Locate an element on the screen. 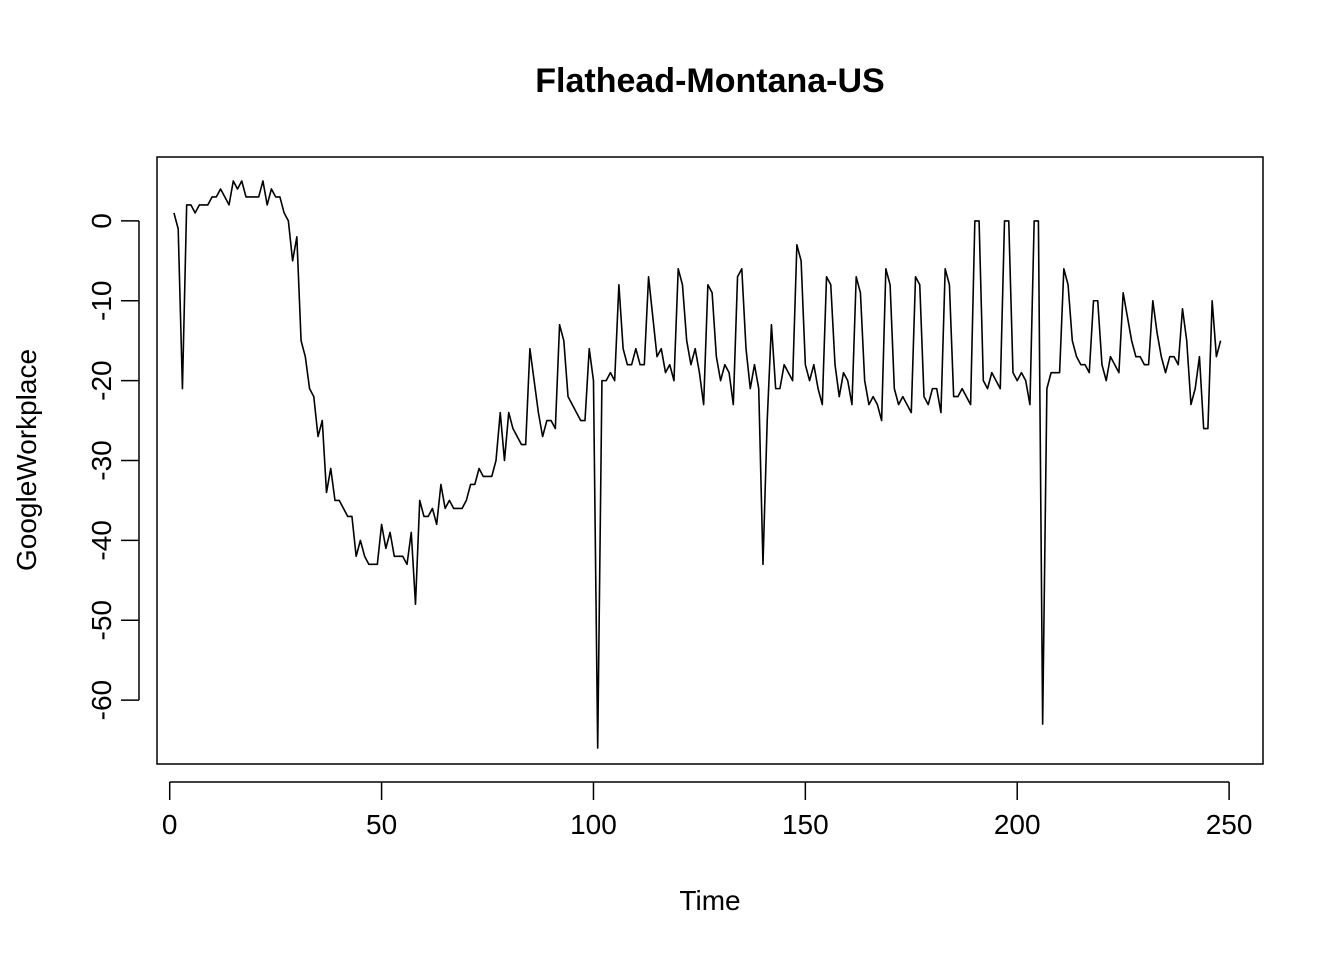 The image size is (1344, 960). y-tick-label: -20 is located at coordinates (101, 380).